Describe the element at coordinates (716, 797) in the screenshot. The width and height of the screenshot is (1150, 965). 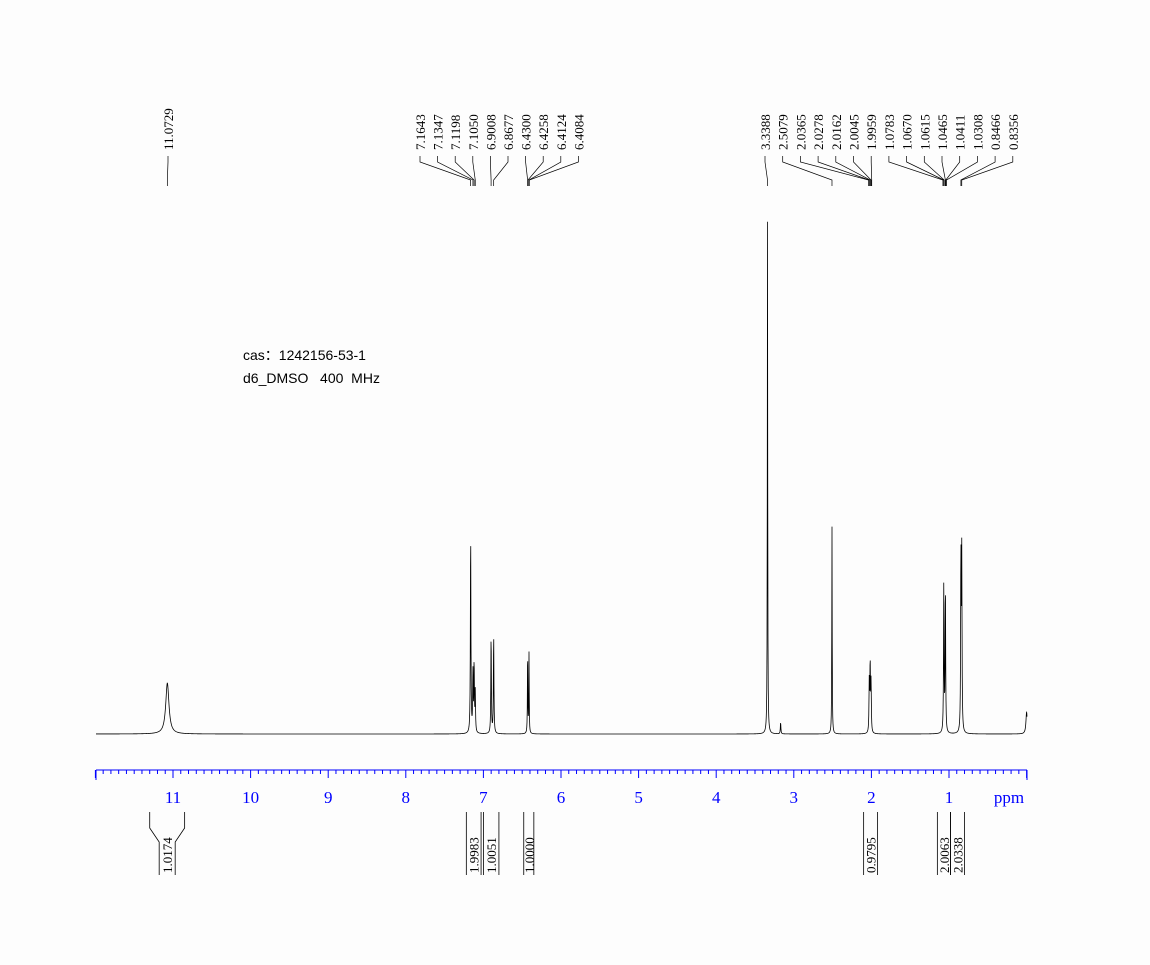
I see `x-tick-label: 4` at that location.